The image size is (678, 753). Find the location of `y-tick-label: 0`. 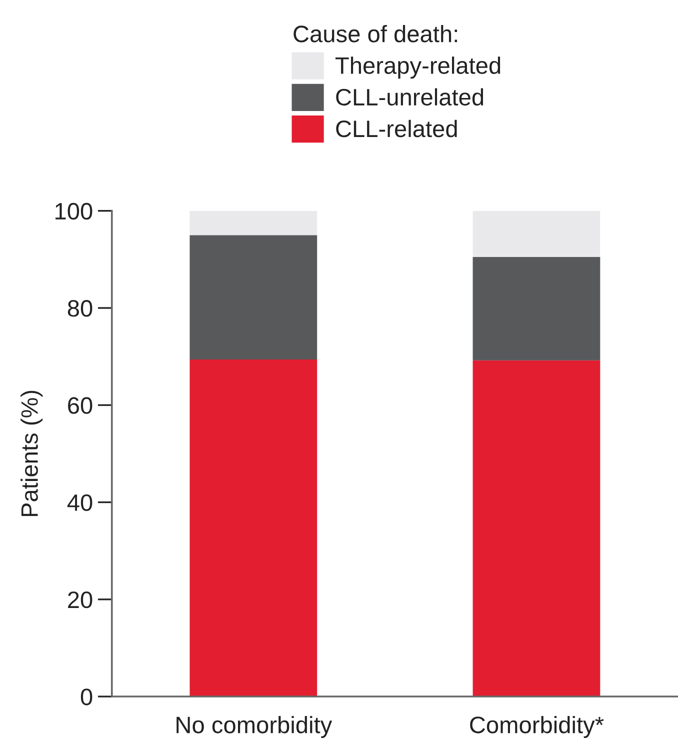

y-tick-label: 0 is located at coordinates (86, 697).